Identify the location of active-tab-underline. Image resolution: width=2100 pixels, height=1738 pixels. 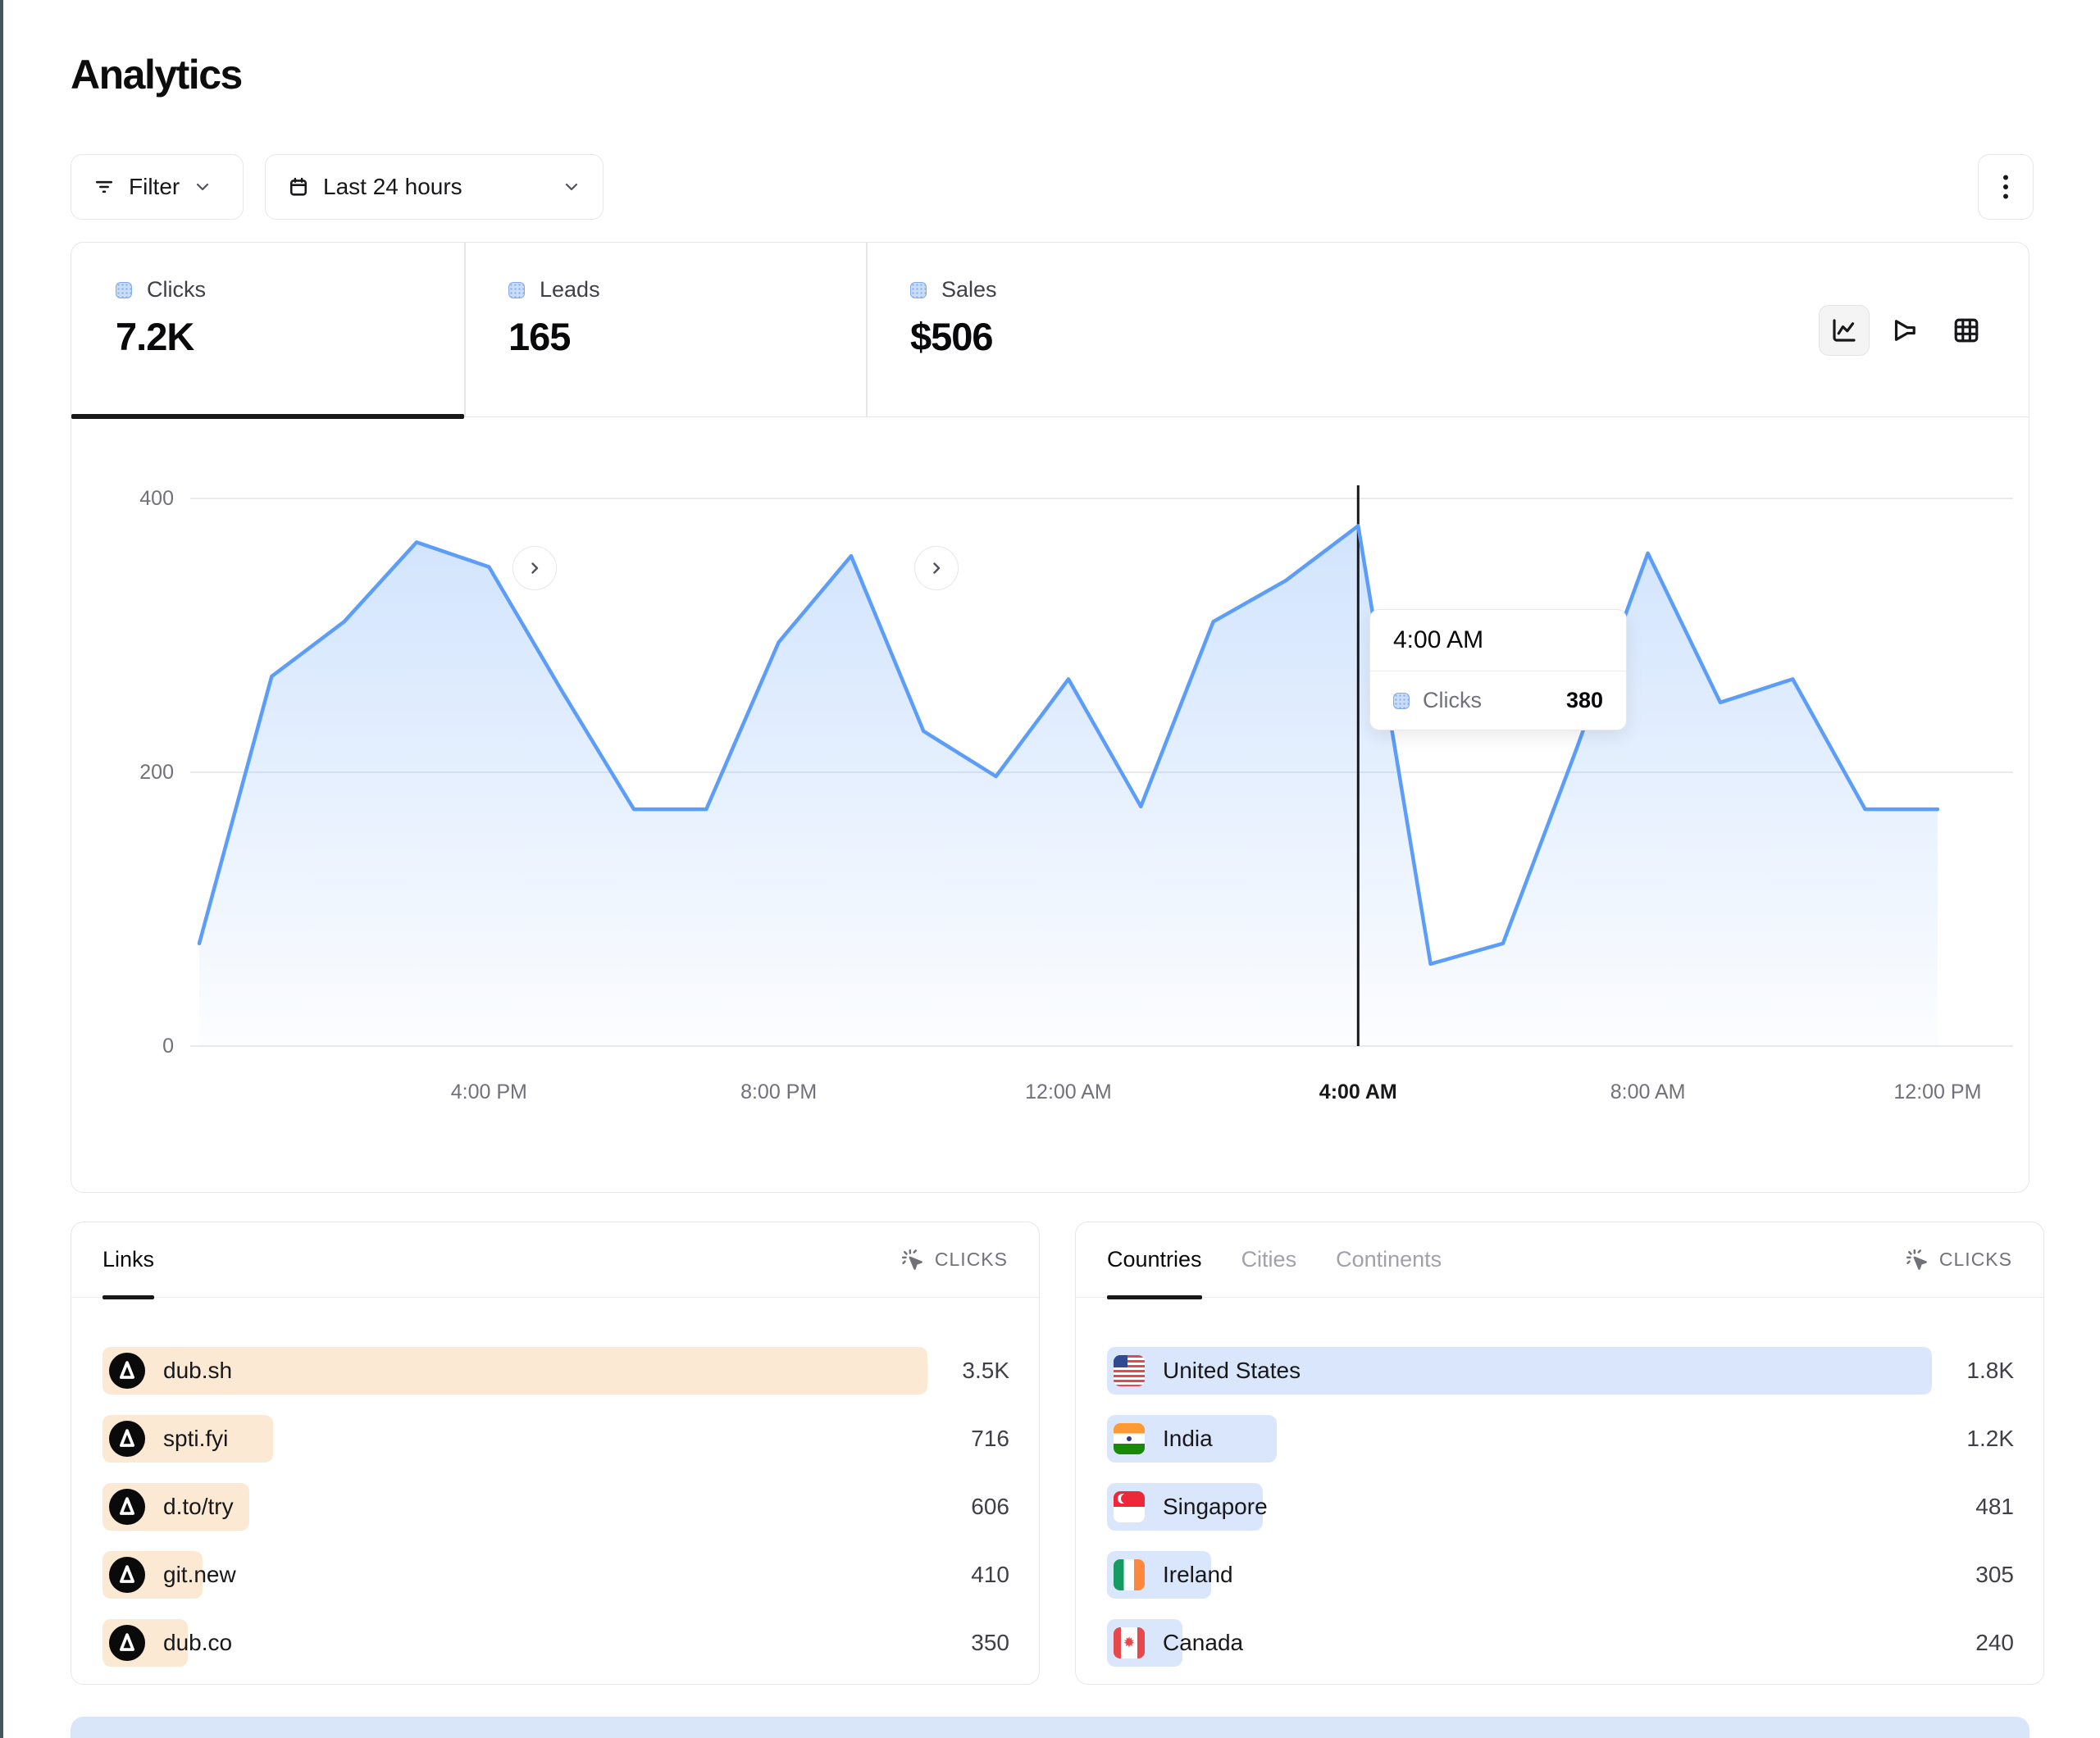
(267, 416).